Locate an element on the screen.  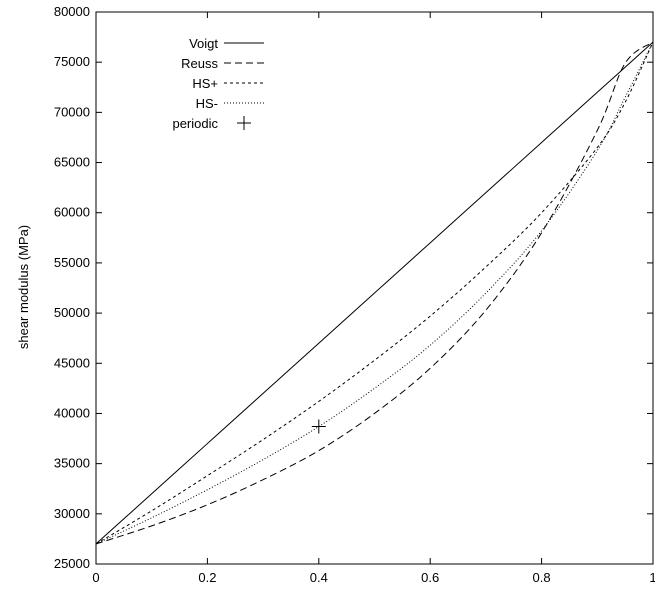
y-tick-label: 50000 is located at coordinates (72, 312).